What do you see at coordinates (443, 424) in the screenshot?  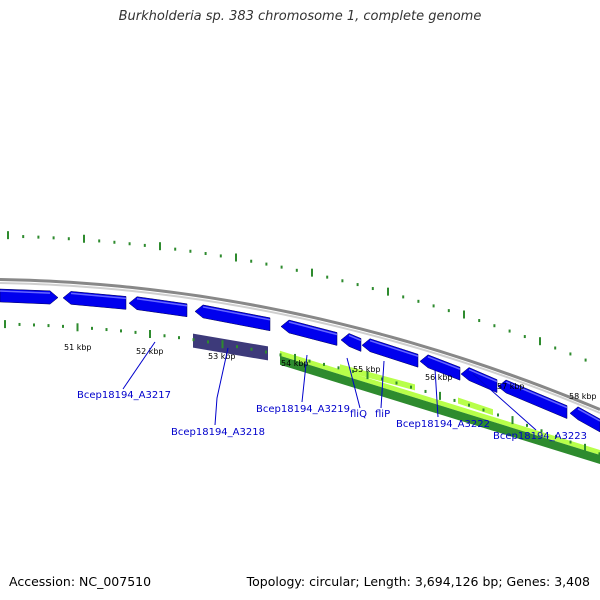 I see `gene-label-6: Bcep18194_A3222` at bounding box center [443, 424].